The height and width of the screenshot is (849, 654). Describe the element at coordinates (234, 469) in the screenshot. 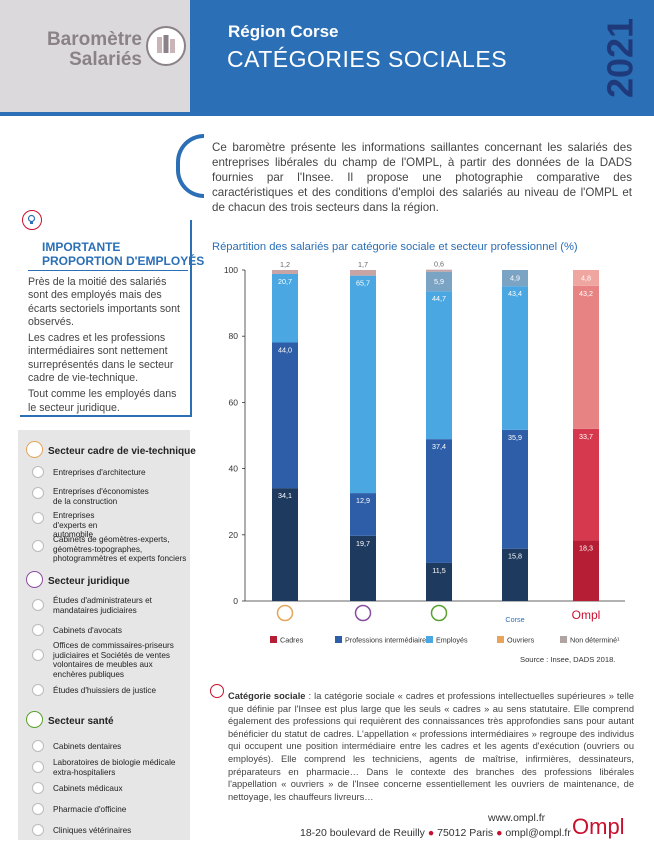

I see `y-tick-label: 40` at that location.